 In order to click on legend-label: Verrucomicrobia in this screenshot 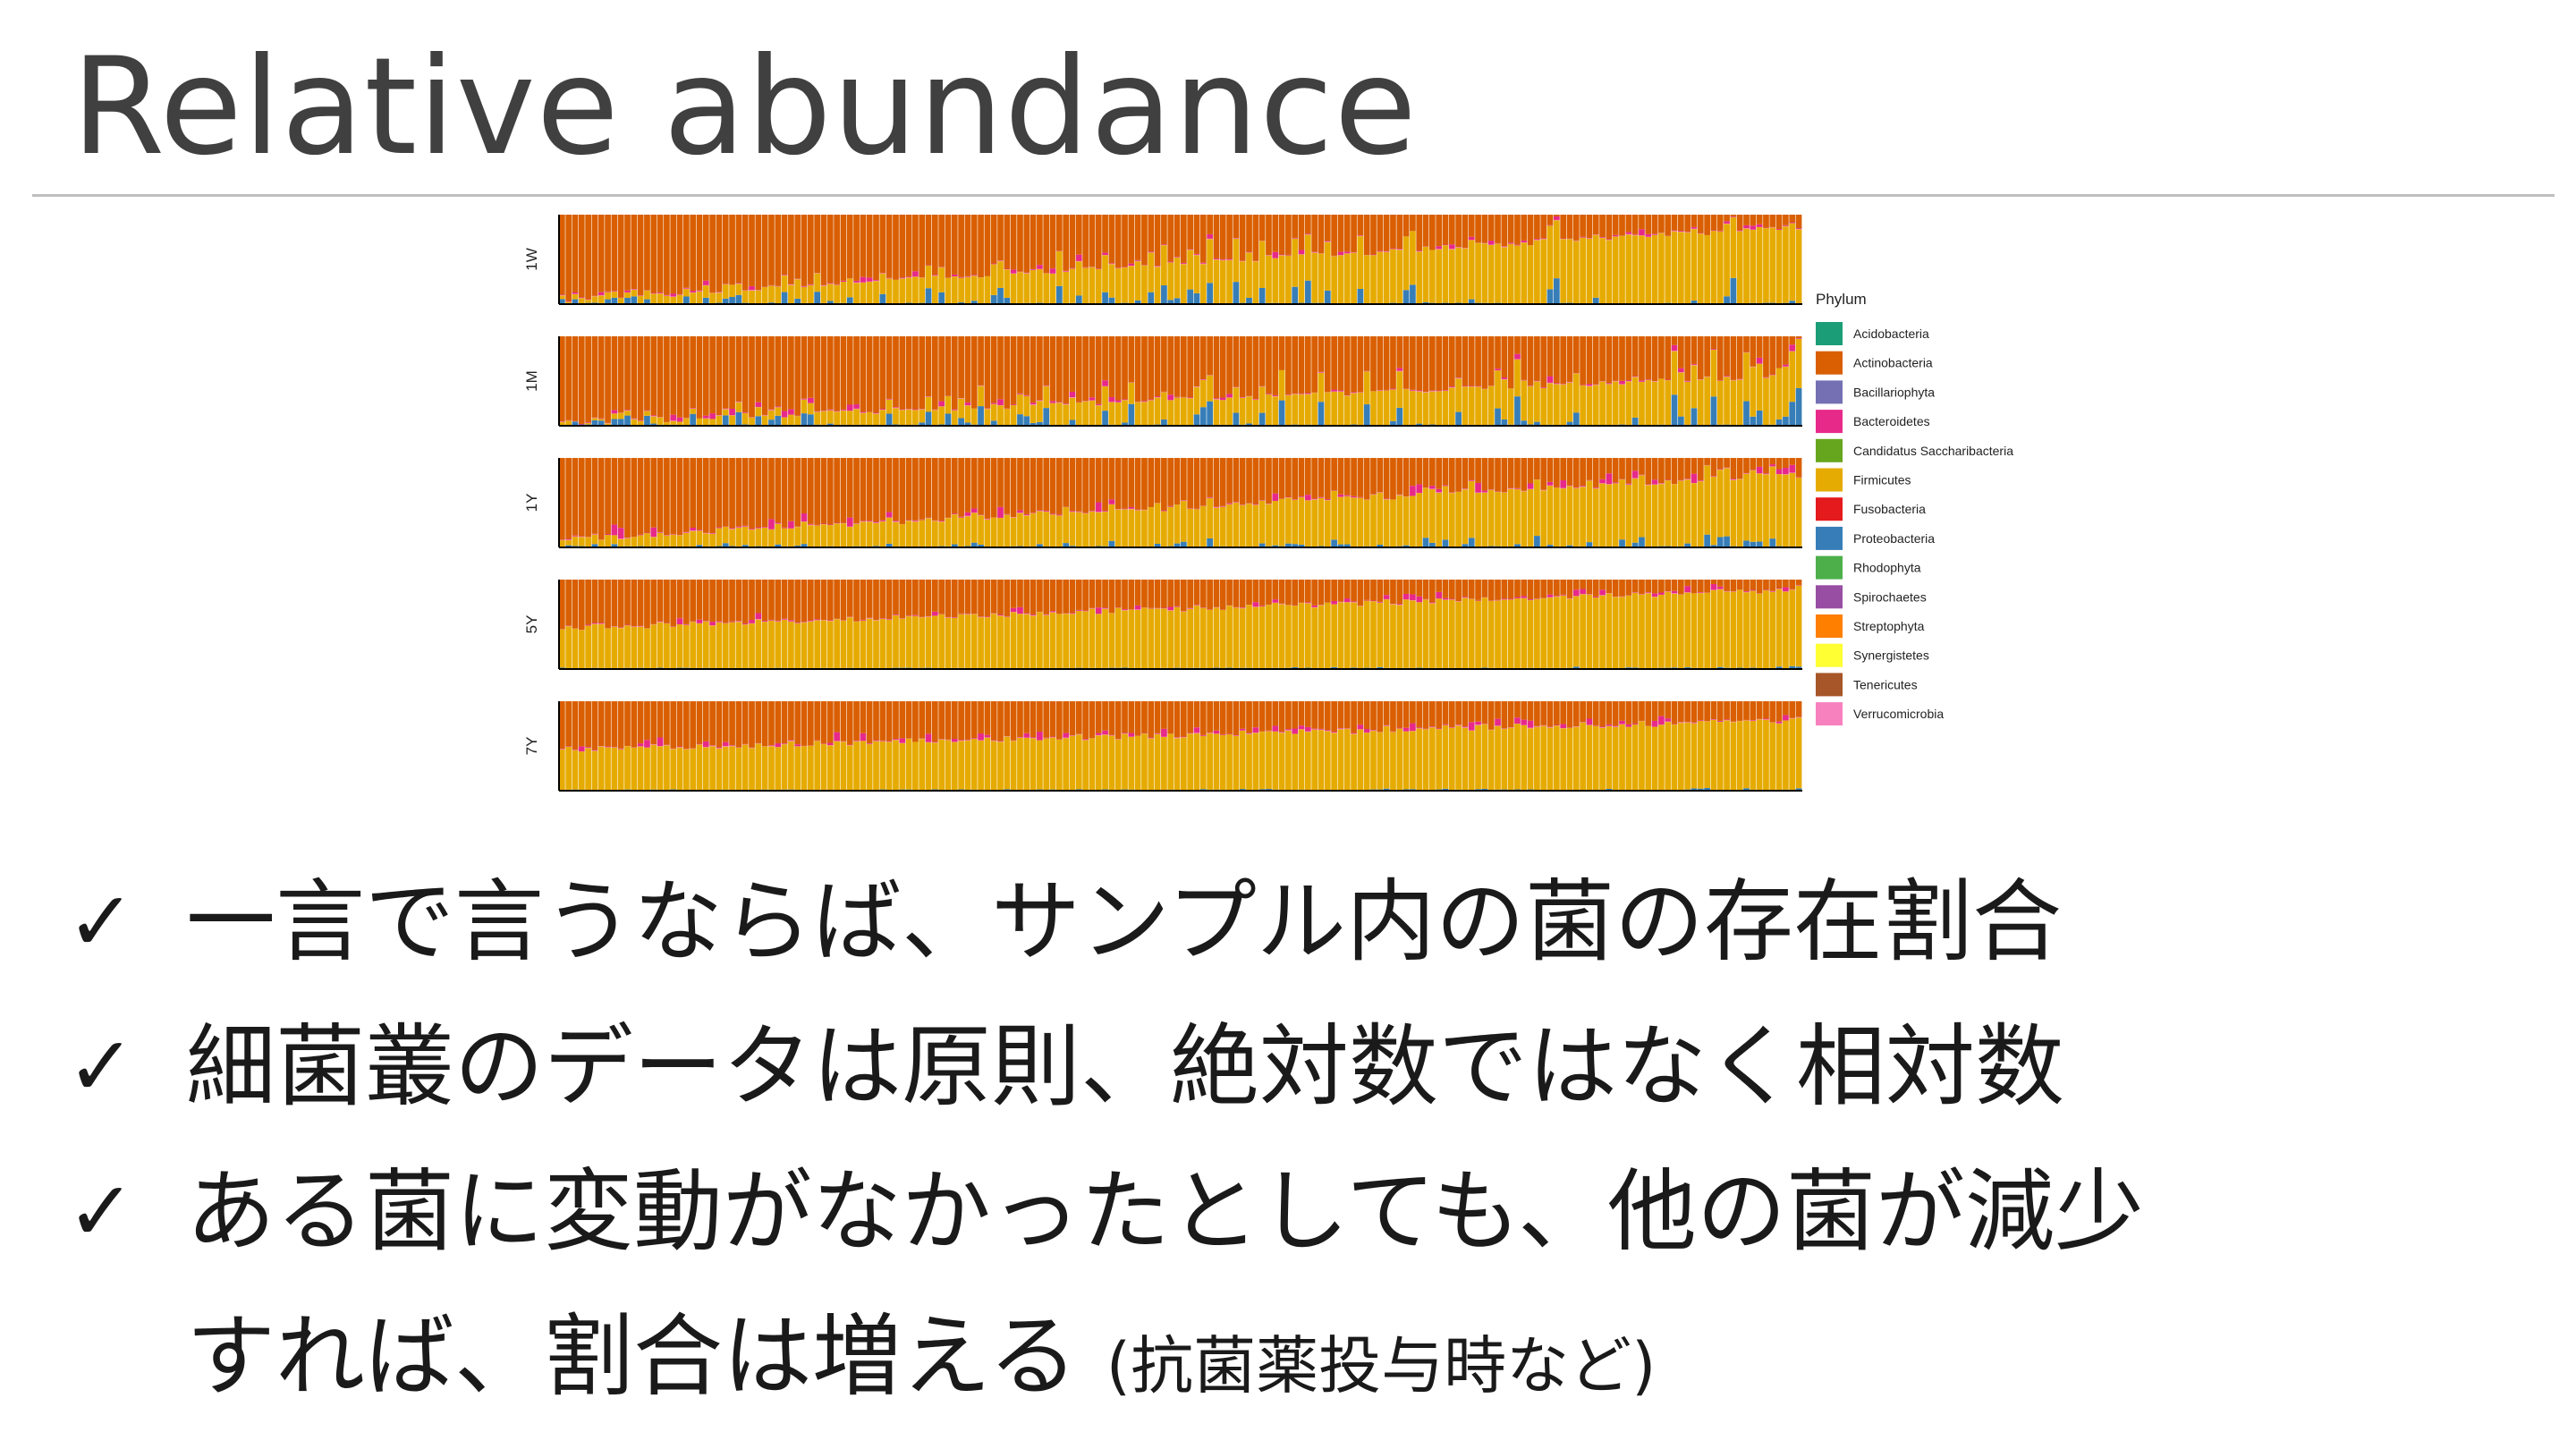, I will do `click(1898, 714)`.